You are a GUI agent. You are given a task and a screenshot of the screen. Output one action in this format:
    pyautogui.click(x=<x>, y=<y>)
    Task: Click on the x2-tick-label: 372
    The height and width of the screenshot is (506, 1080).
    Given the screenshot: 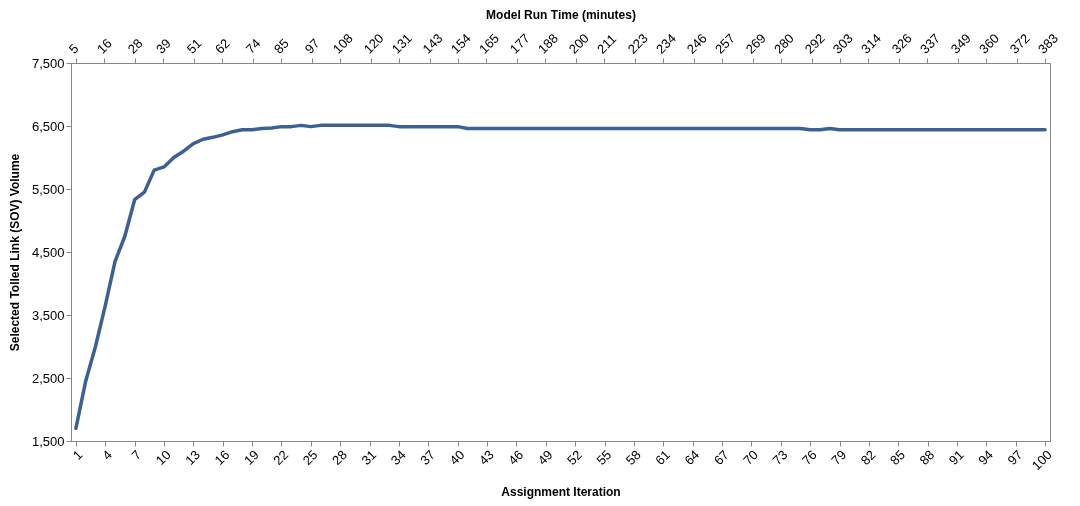 What is the action you would take?
    pyautogui.click(x=1019, y=43)
    